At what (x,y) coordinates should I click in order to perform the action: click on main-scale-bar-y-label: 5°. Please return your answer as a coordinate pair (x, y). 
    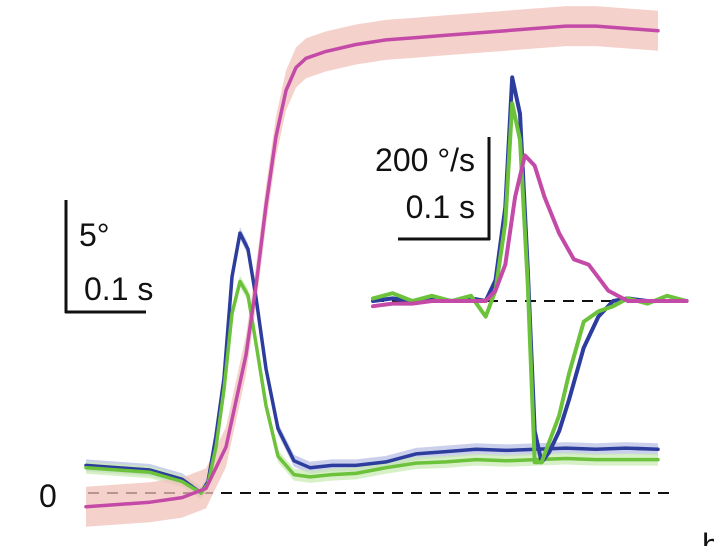
    Looking at the image, I should click on (94, 235).